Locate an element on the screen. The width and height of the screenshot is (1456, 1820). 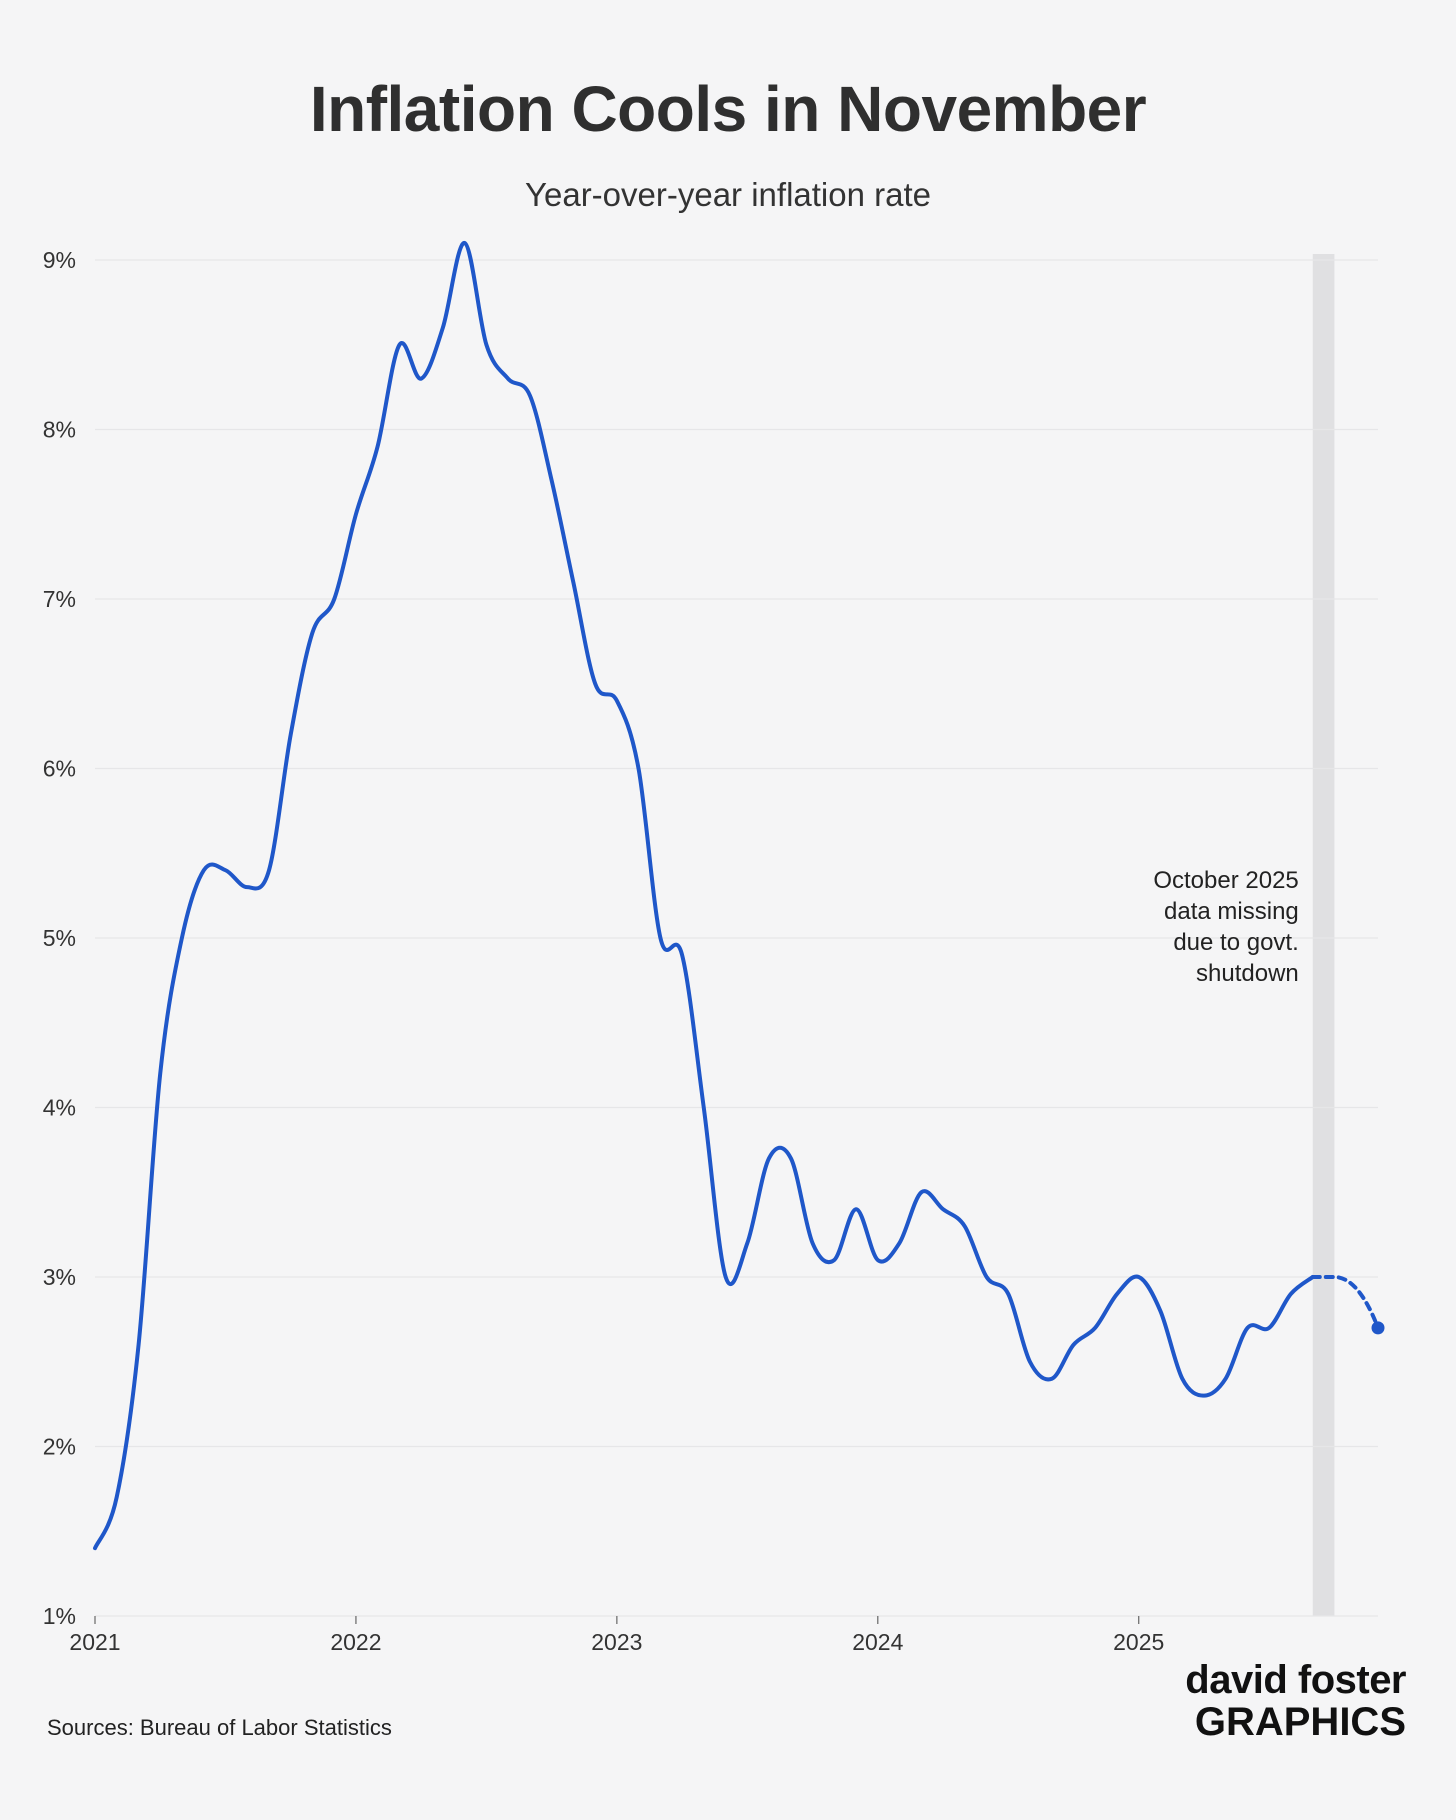
chart-title: Inflation Cools in November is located at coordinates (728, 109).